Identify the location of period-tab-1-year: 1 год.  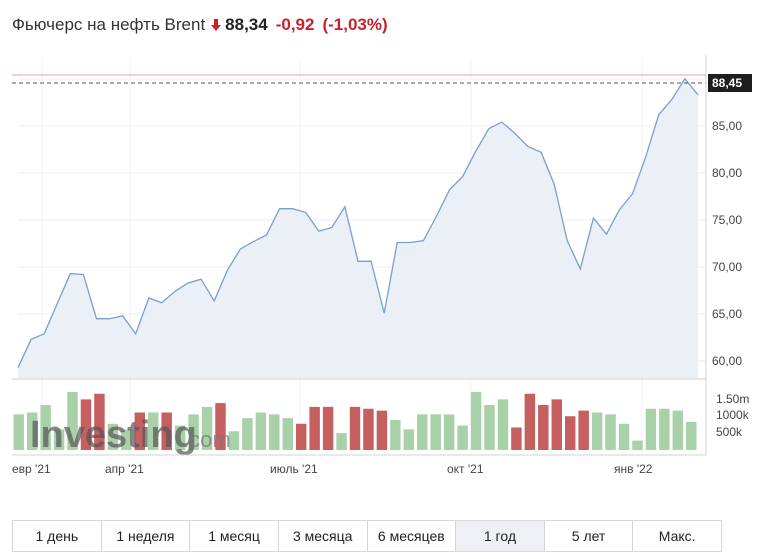
(500, 536).